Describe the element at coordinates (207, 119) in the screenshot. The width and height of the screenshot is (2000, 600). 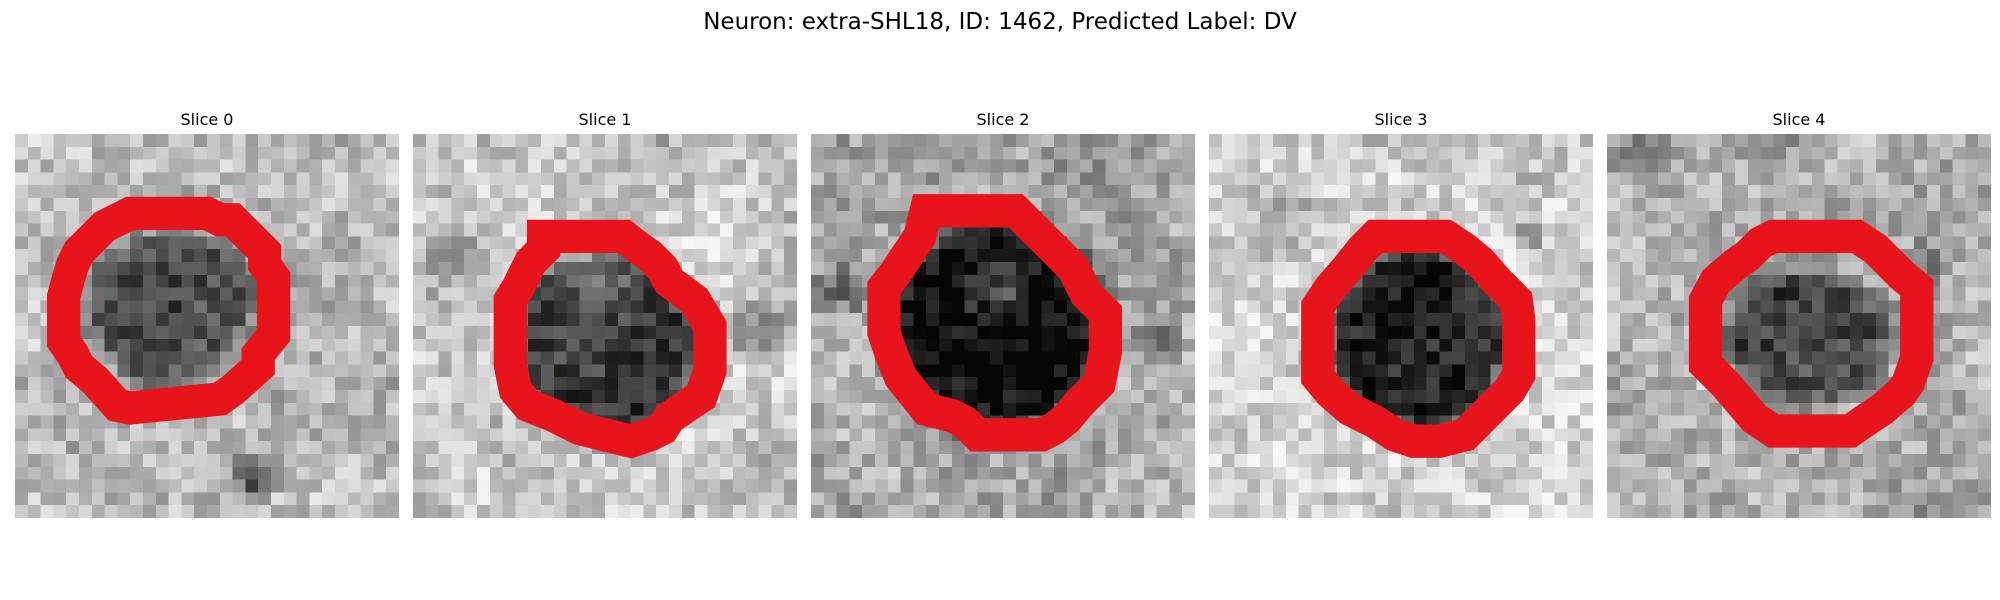
I see `slice-title: Slice 0` at that location.